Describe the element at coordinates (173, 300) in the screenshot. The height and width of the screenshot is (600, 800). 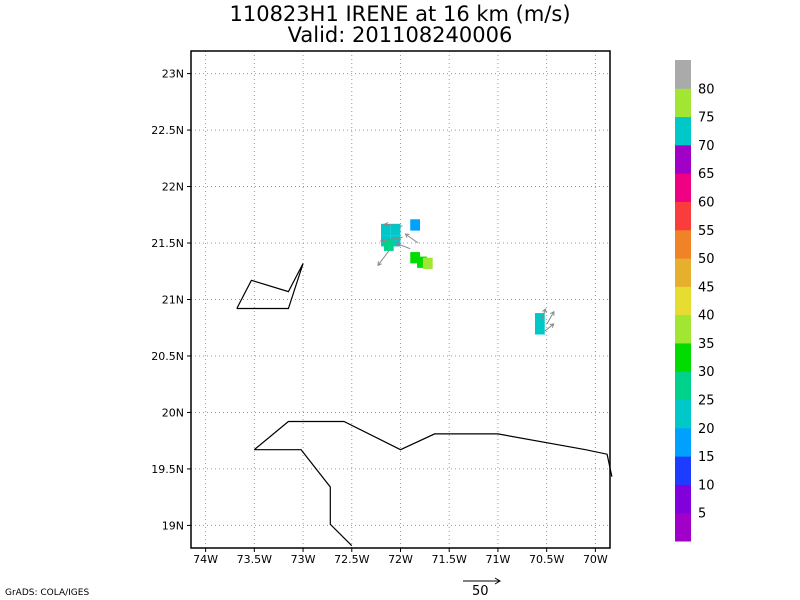
I see `y-tick-label: 21N` at that location.